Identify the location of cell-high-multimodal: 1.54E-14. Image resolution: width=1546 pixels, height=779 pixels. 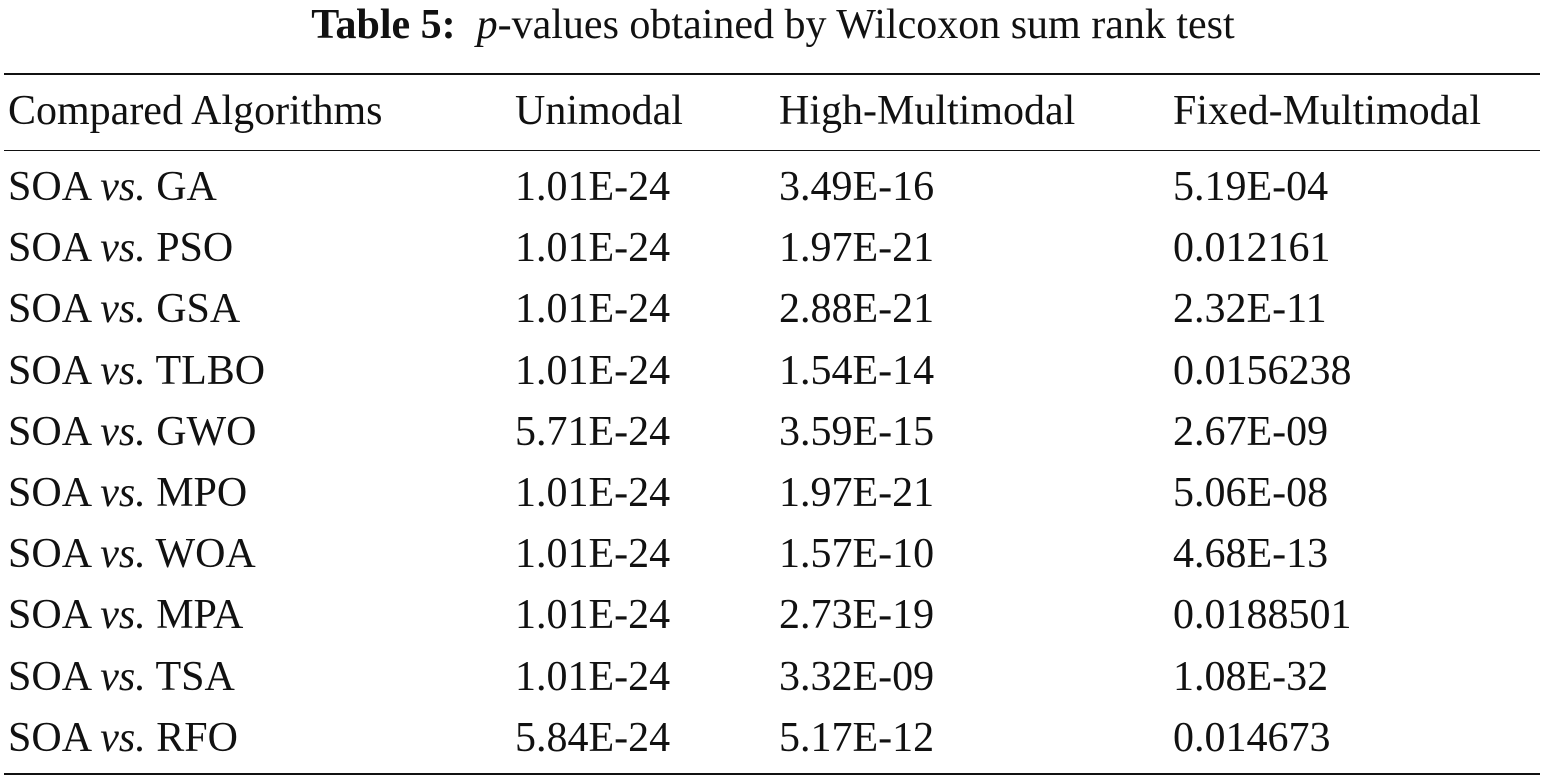
(857, 370).